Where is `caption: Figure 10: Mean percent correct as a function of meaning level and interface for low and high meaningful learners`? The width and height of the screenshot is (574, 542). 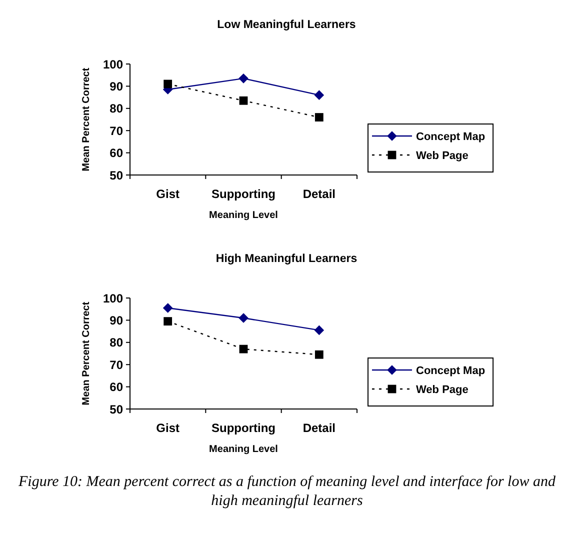 caption: Figure 10: Mean percent correct as a function of meaning level and interface for low and high meaningful learners is located at coordinates (287, 491).